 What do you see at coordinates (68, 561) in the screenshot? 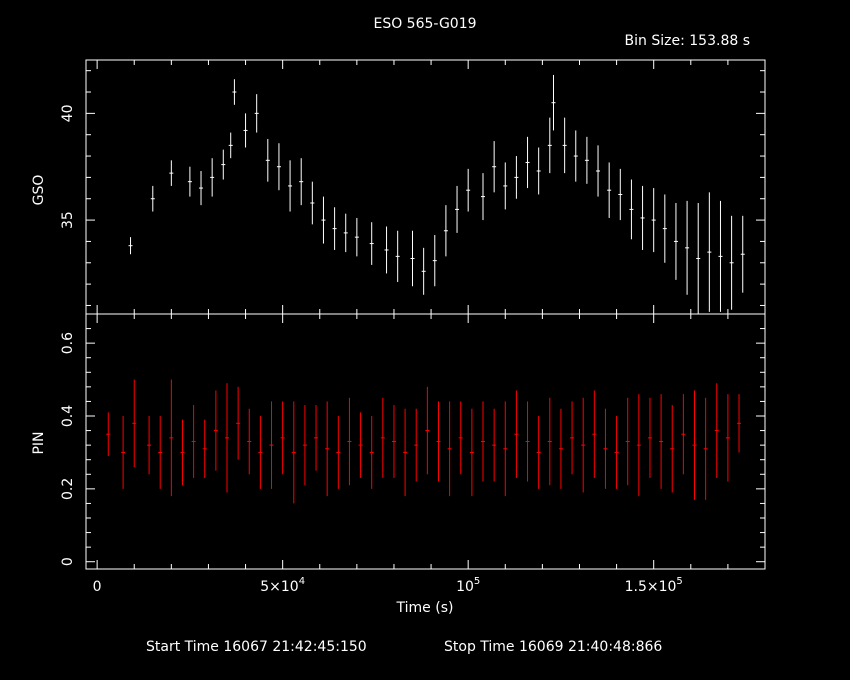
I see `pin-y-tick-label: 0` at bounding box center [68, 561].